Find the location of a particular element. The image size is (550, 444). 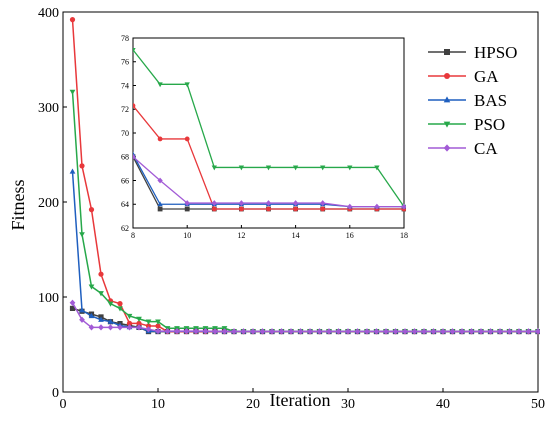

x-tick-label: 10 is located at coordinates (158, 404).